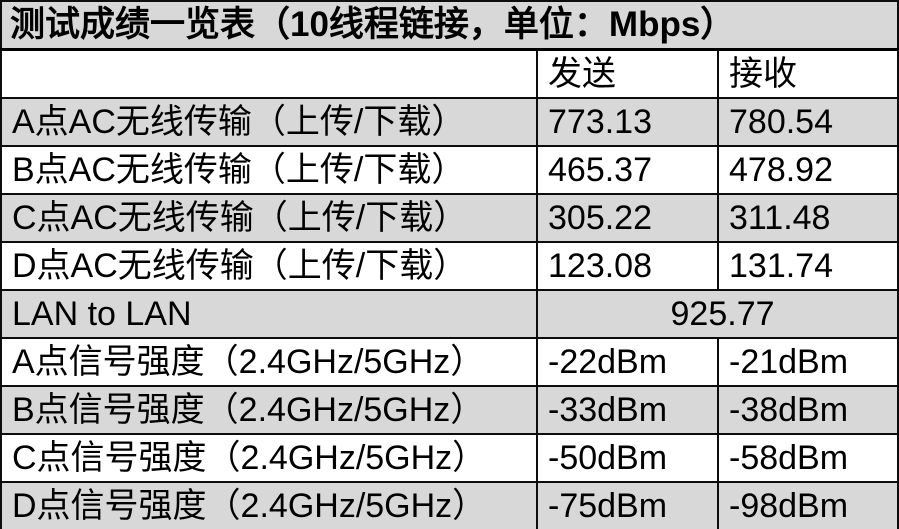 The width and height of the screenshot is (899, 529). Describe the element at coordinates (269, 73) in the screenshot. I see `header-empty-cell` at that location.